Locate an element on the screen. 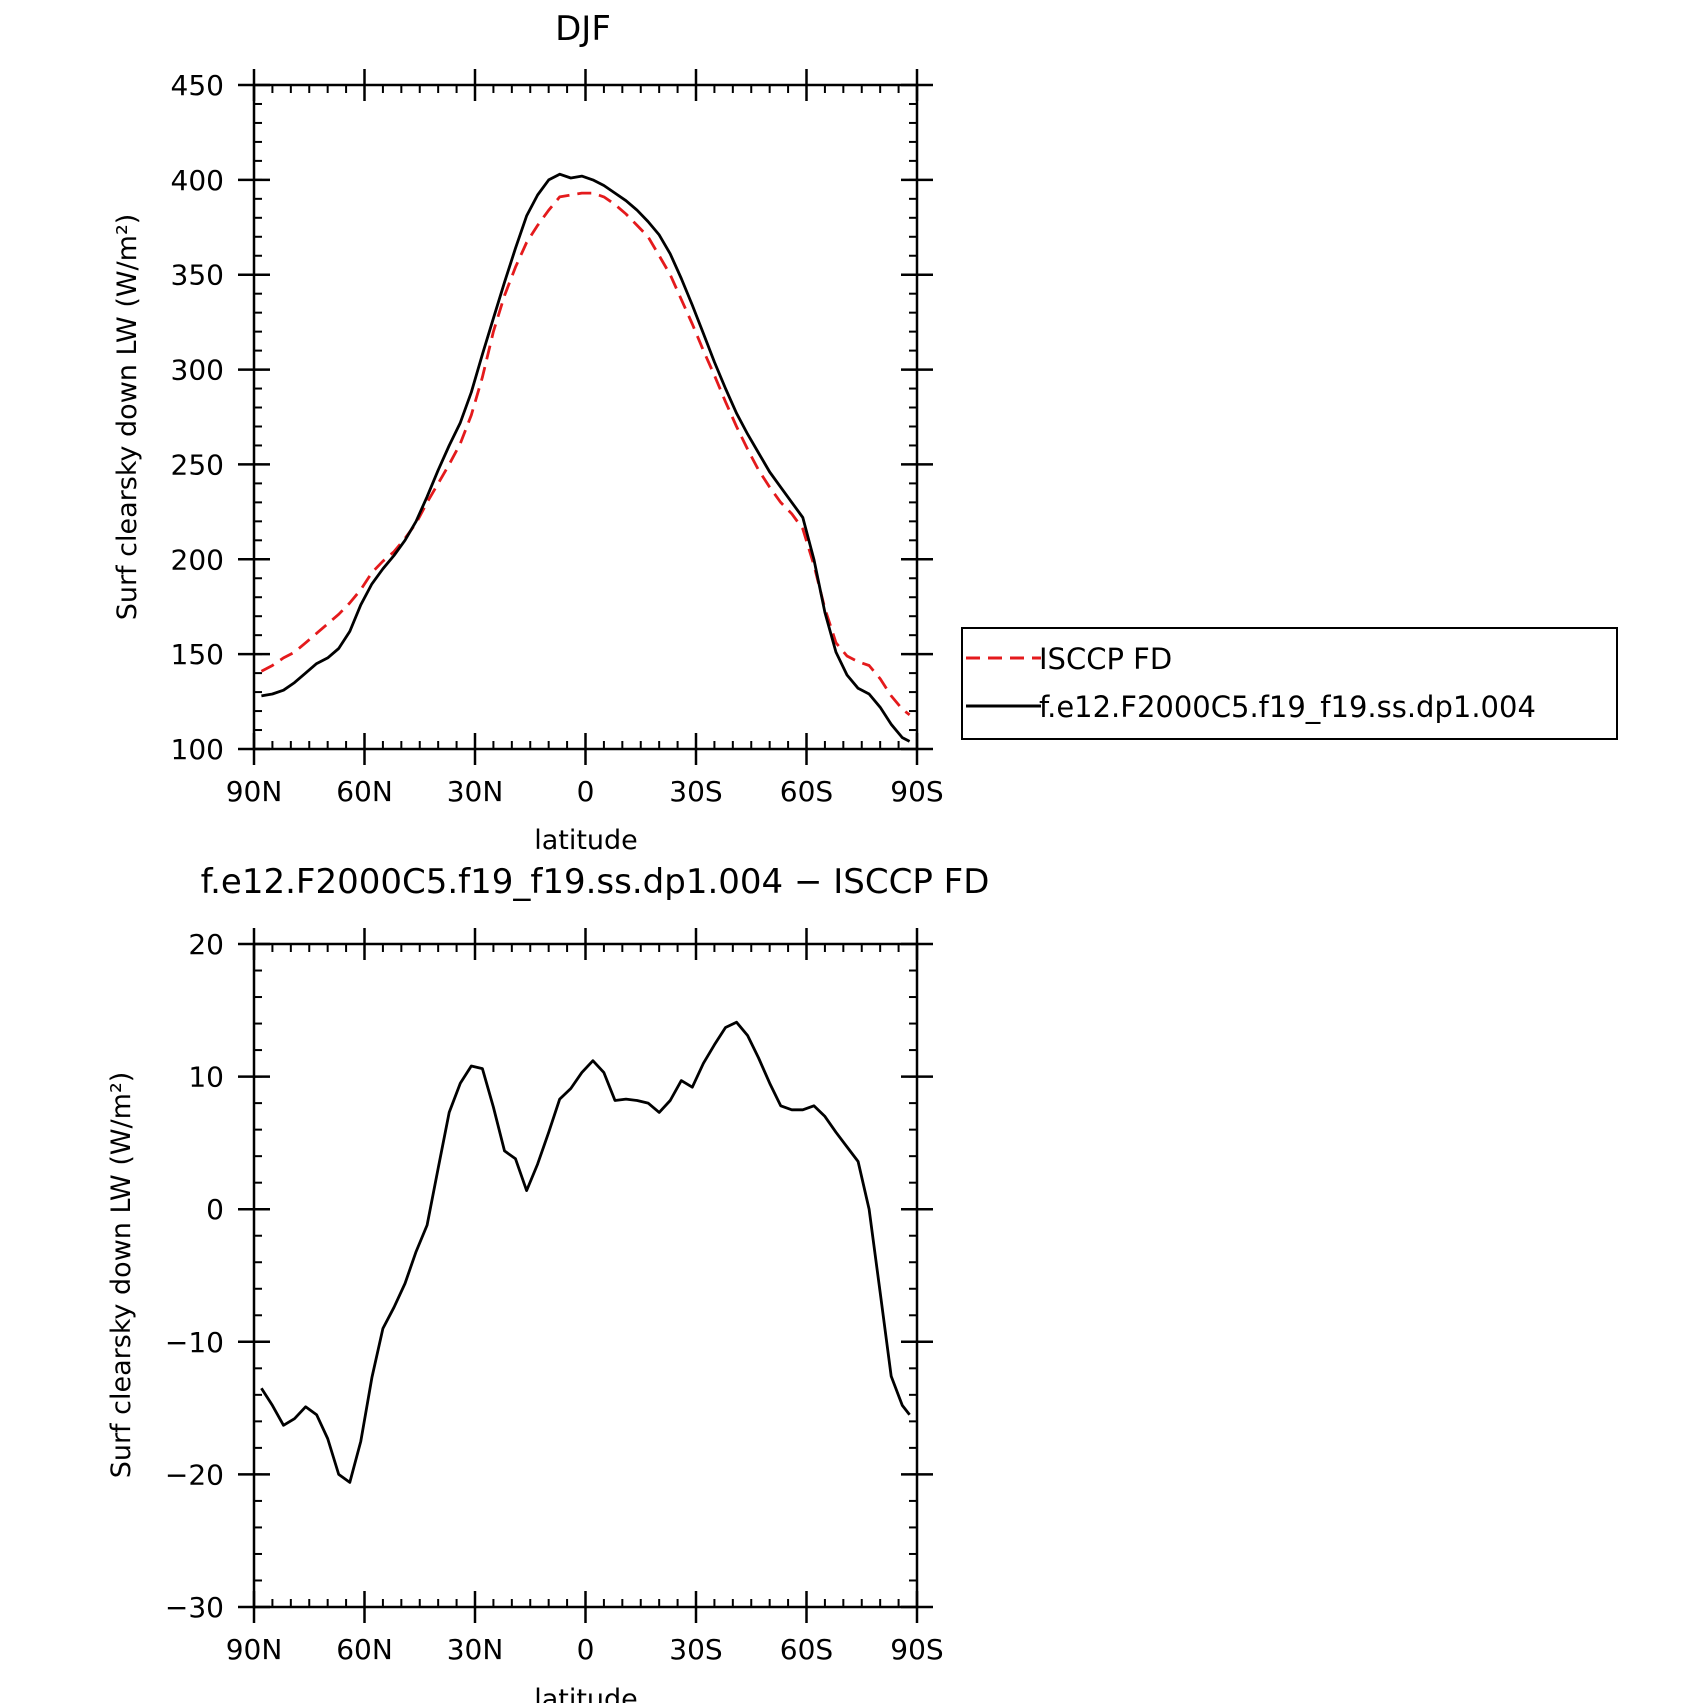  bottom-x-tick-label: 60S is located at coordinates (806, 1649).